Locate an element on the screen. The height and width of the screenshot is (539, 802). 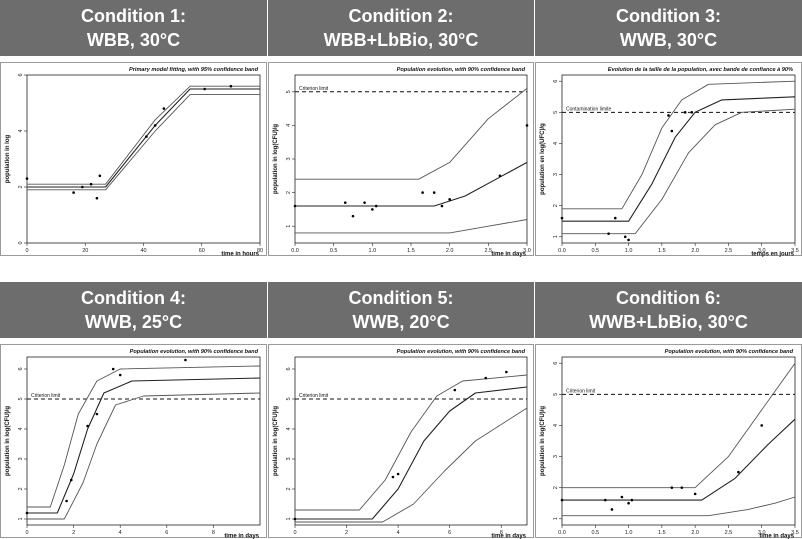
condition-number: Condition 3: is located at coordinates (668, 16).